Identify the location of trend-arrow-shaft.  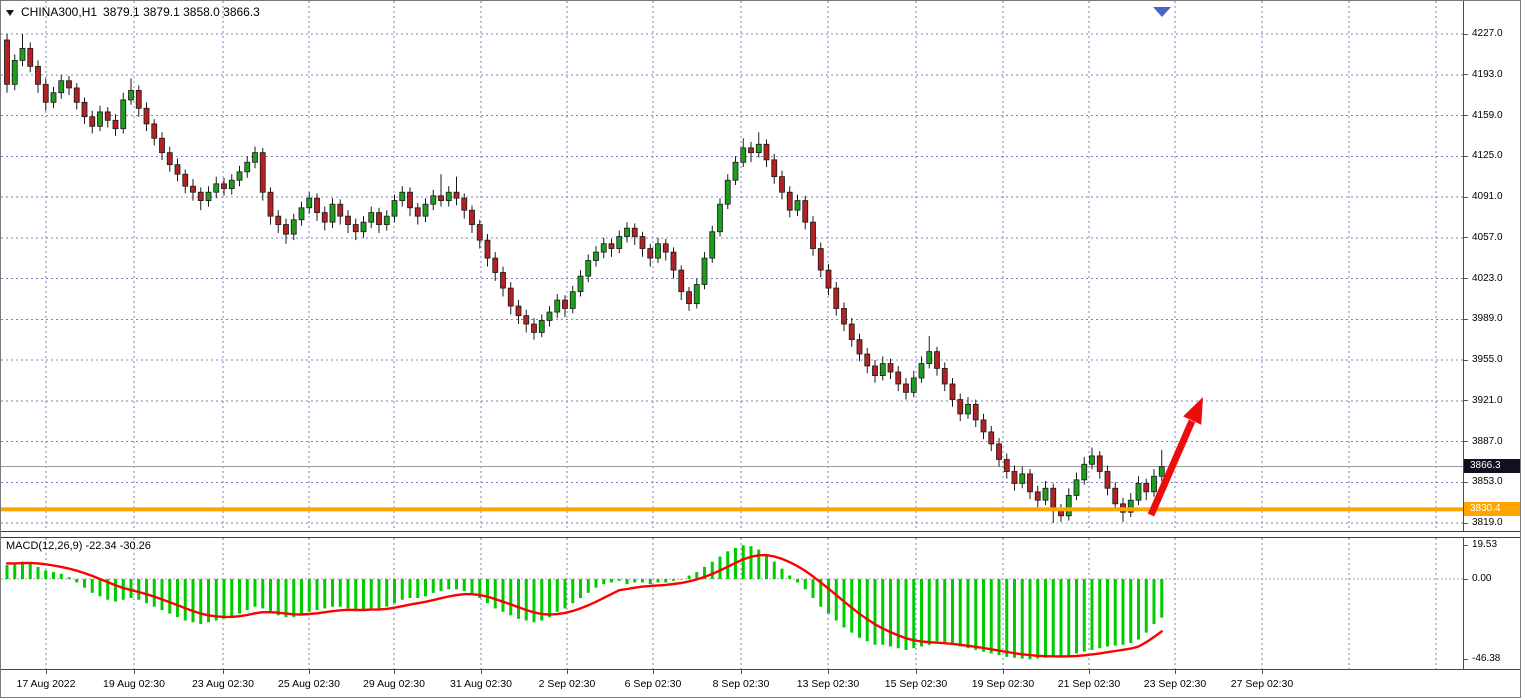
(1171, 468).